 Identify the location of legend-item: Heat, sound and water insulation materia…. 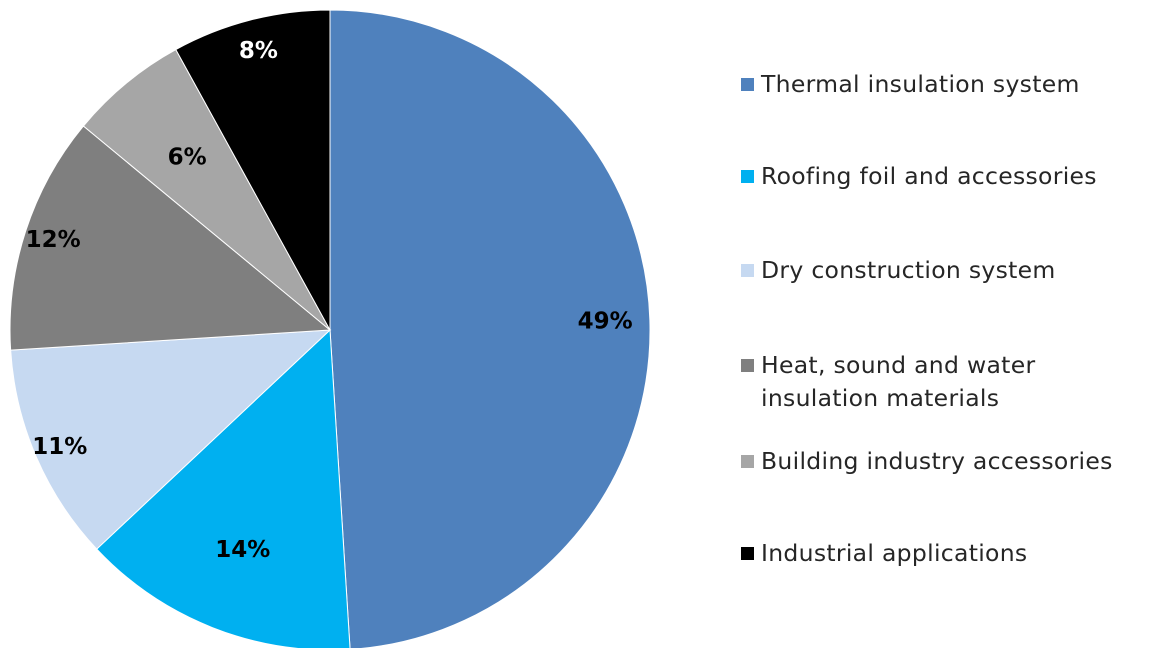
(888, 382).